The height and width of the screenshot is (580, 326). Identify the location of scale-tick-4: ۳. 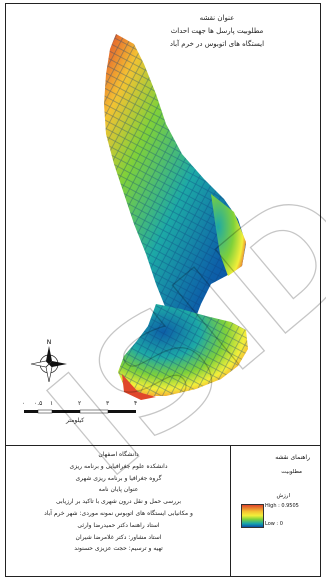
(108, 403).